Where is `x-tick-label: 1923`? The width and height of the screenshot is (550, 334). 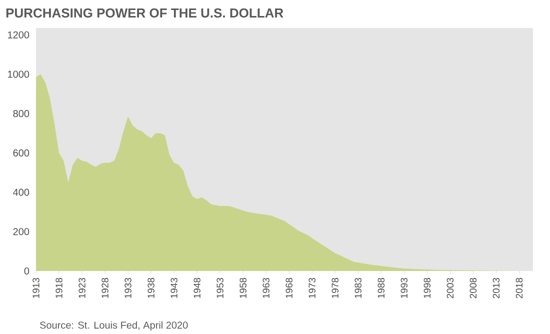
x-tick-label: 1923 is located at coordinates (82, 288).